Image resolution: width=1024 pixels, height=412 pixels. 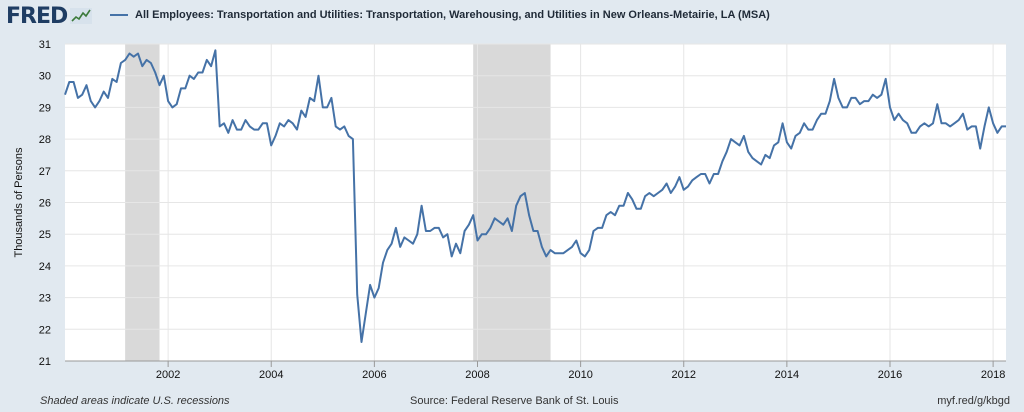 What do you see at coordinates (45, 108) in the screenshot?
I see `y-tick-label: 29` at bounding box center [45, 108].